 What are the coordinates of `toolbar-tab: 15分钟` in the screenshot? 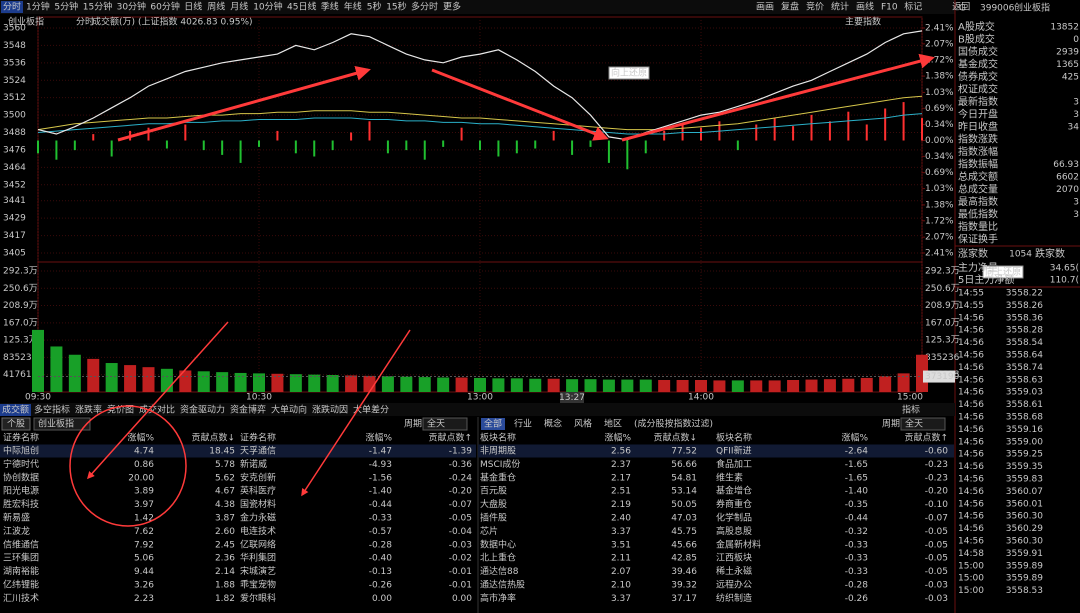 It's located at (97, 7).